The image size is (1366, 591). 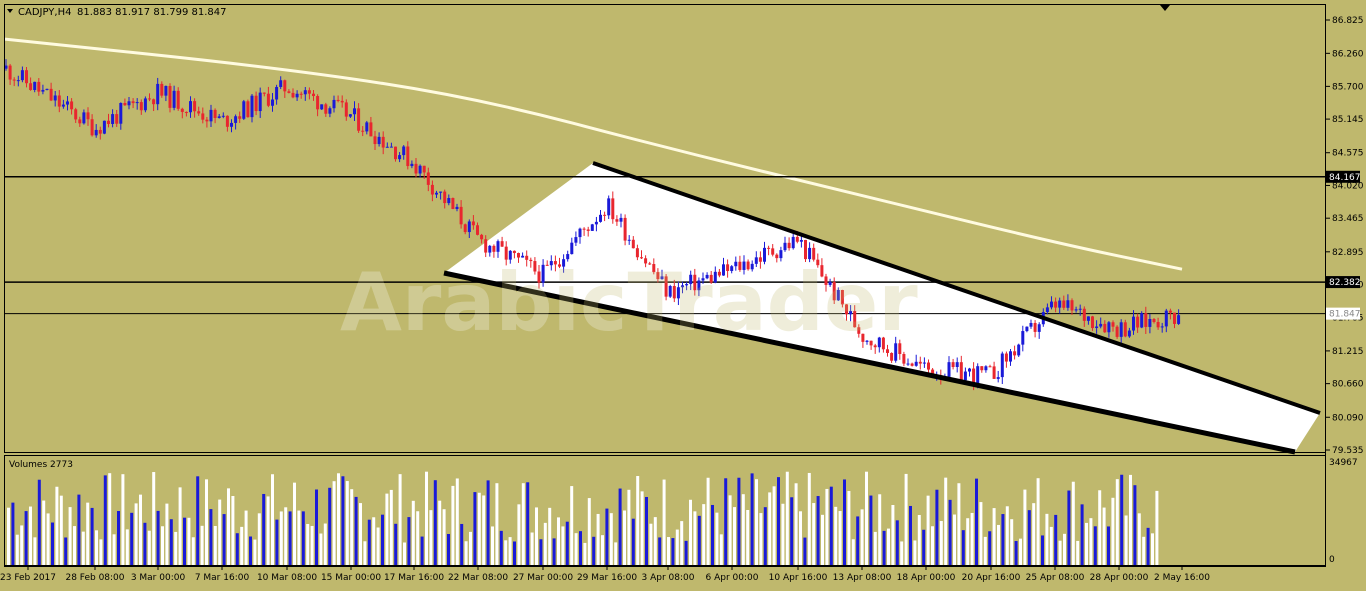 What do you see at coordinates (1348, 418) in the screenshot?
I see `price-tick-label: 80.090` at bounding box center [1348, 418].